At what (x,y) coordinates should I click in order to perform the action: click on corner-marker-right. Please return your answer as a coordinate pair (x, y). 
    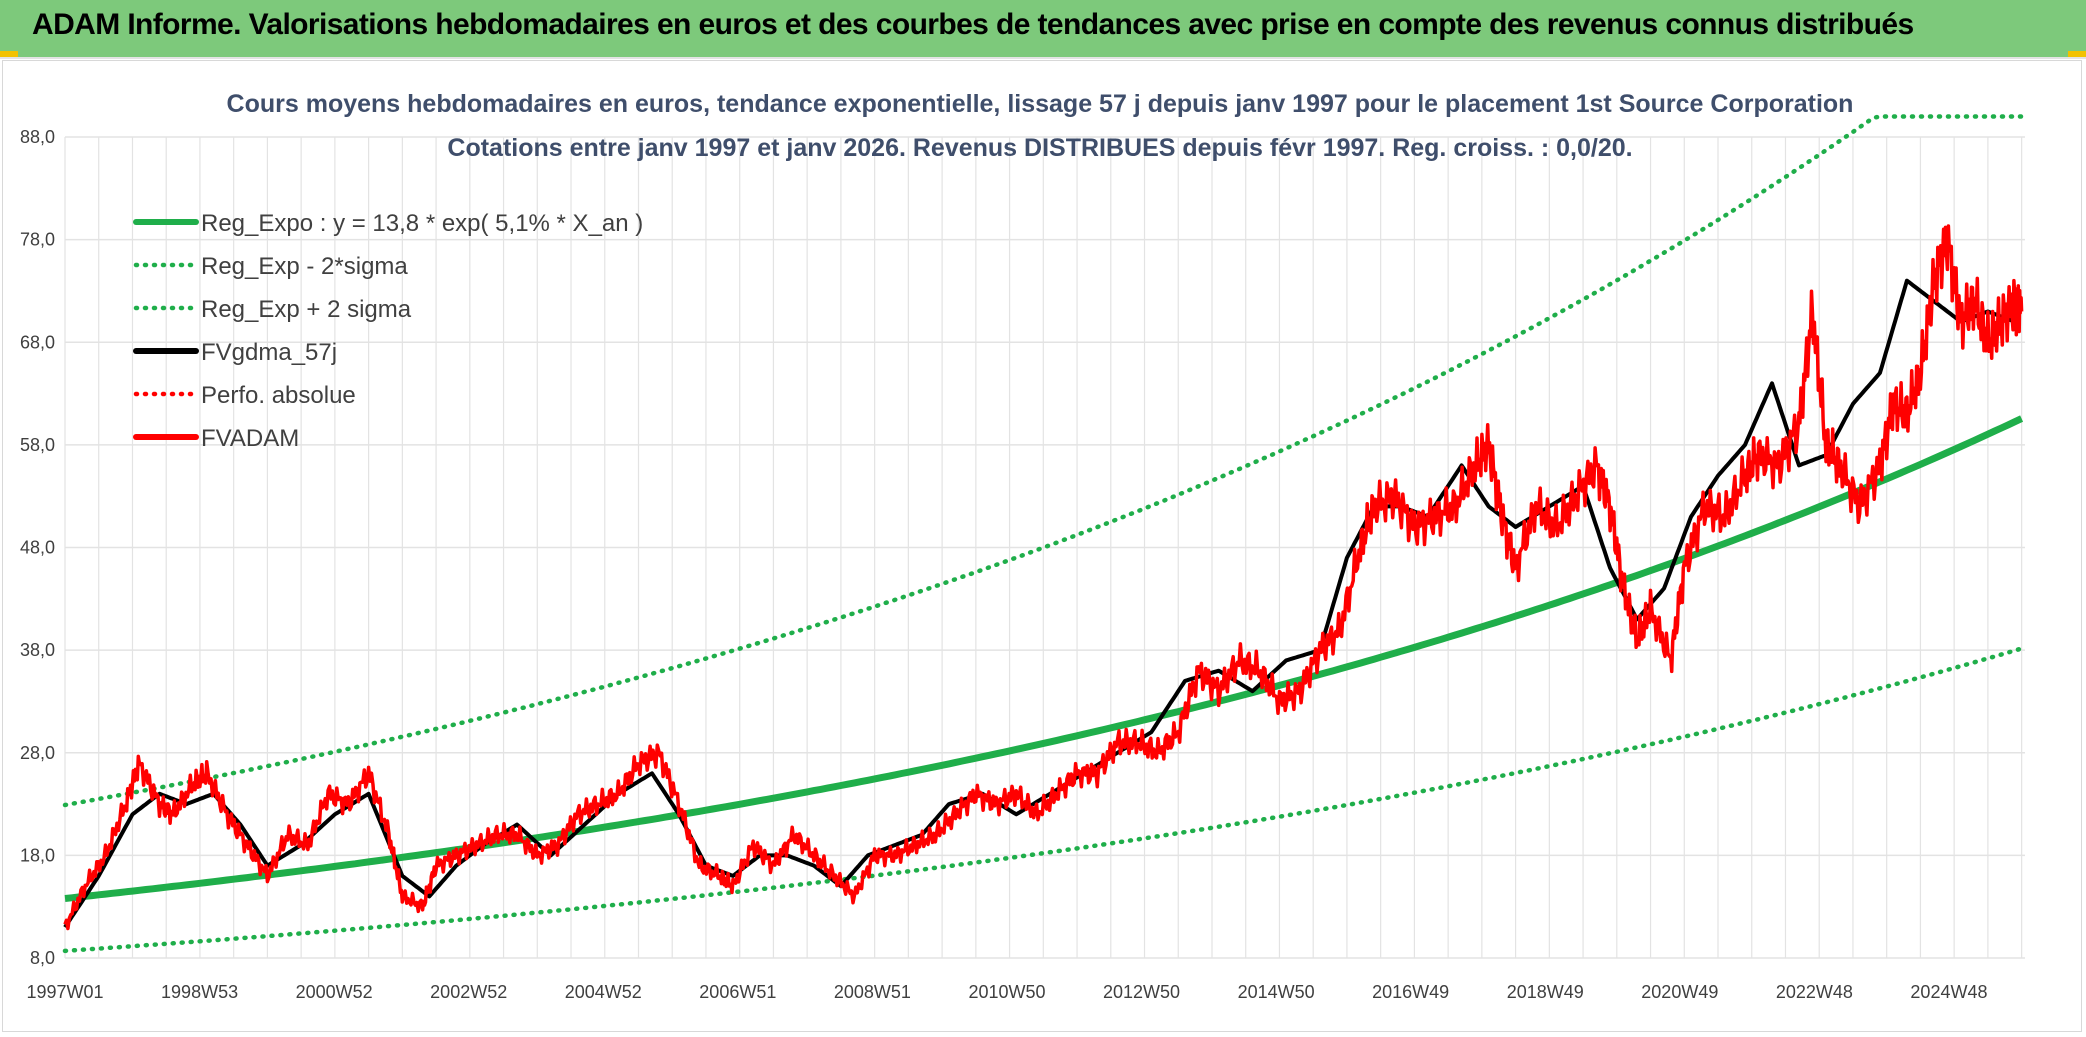
    Looking at the image, I should click on (2077, 54).